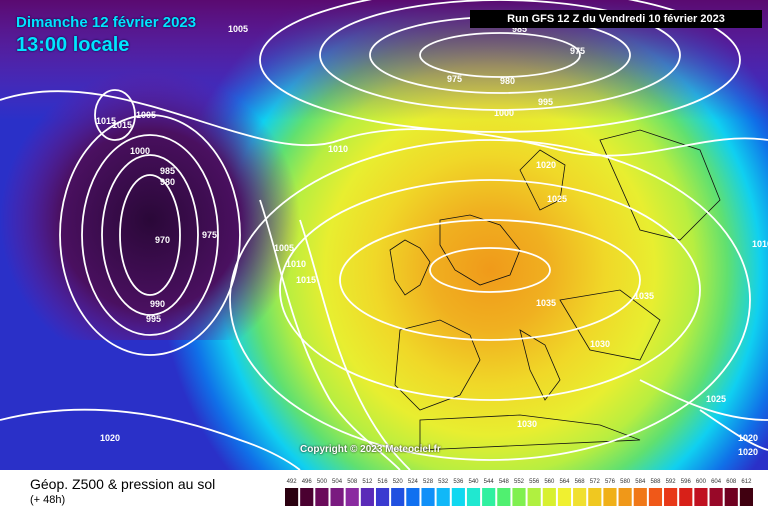  I want to click on legend-tick-label: 516, so click(383, 482).